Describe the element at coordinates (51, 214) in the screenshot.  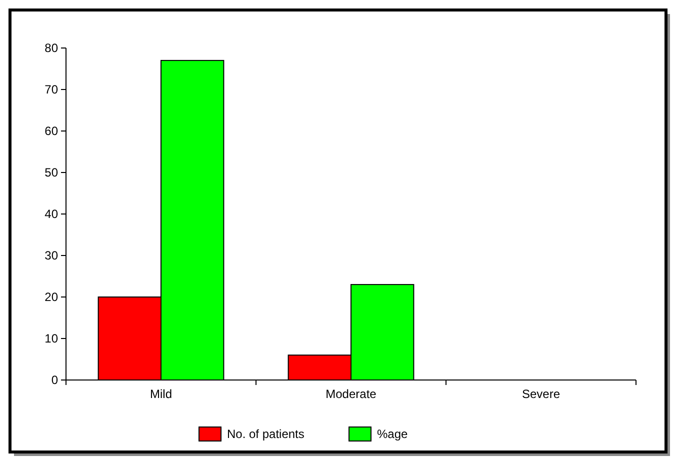
I see `y-tick-label: 40` at that location.